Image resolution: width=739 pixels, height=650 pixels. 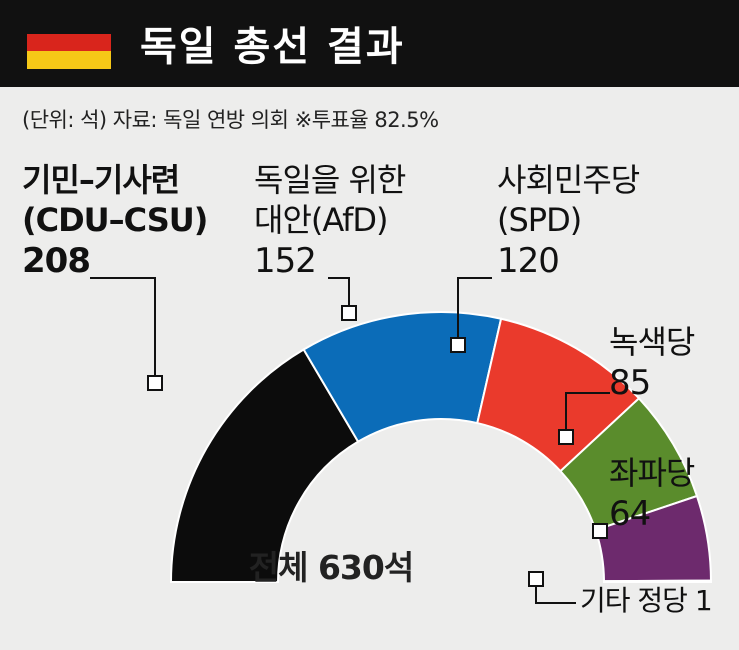 I want to click on label-spd-code: (SPD), so click(x=539, y=220).